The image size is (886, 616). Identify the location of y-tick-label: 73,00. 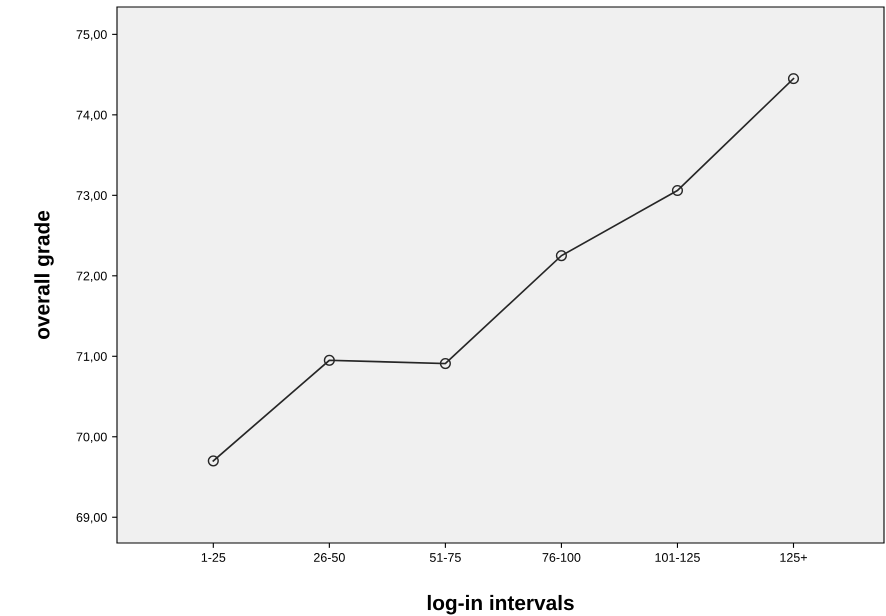
(91, 196).